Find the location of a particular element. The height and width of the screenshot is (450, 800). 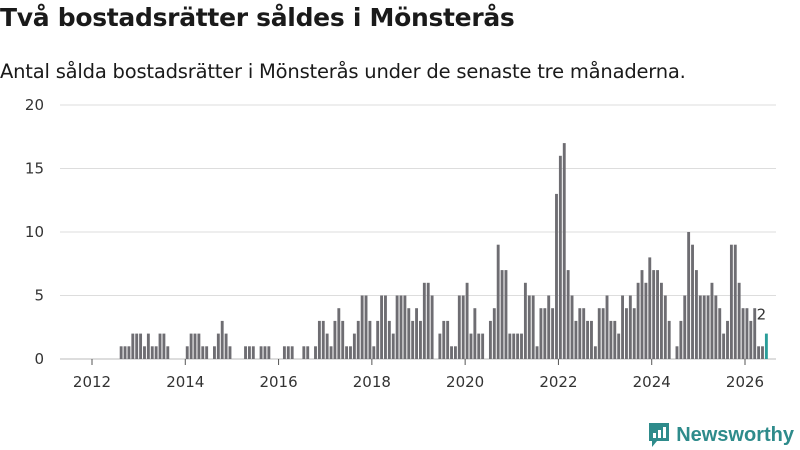

brand-name: Newsworthy is located at coordinates (735, 434).